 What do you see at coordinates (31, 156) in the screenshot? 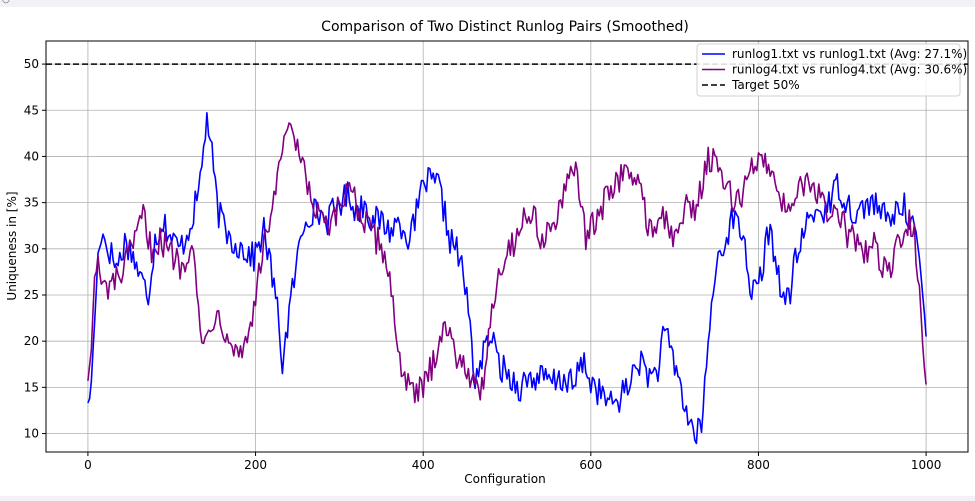
I see `y-tick-label: 40` at bounding box center [31, 156].